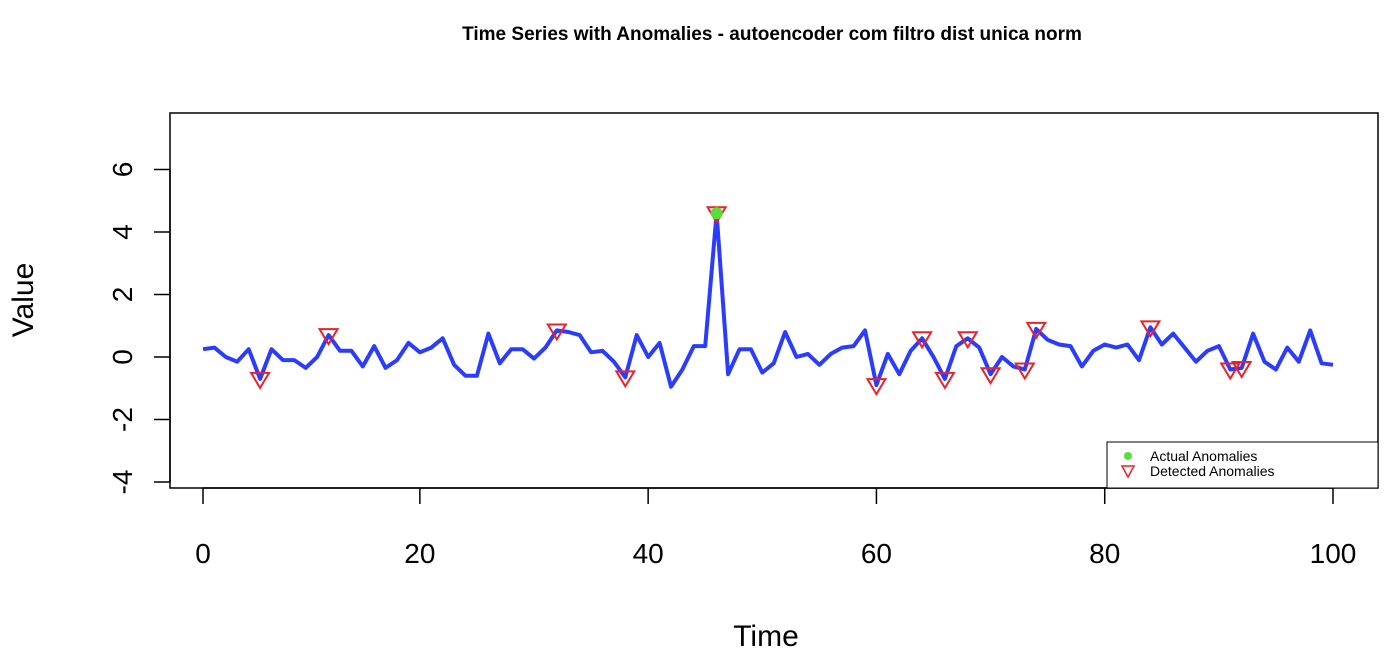 This screenshot has width=1396, height=660. I want to click on x-axis-title: Time, so click(766, 636).